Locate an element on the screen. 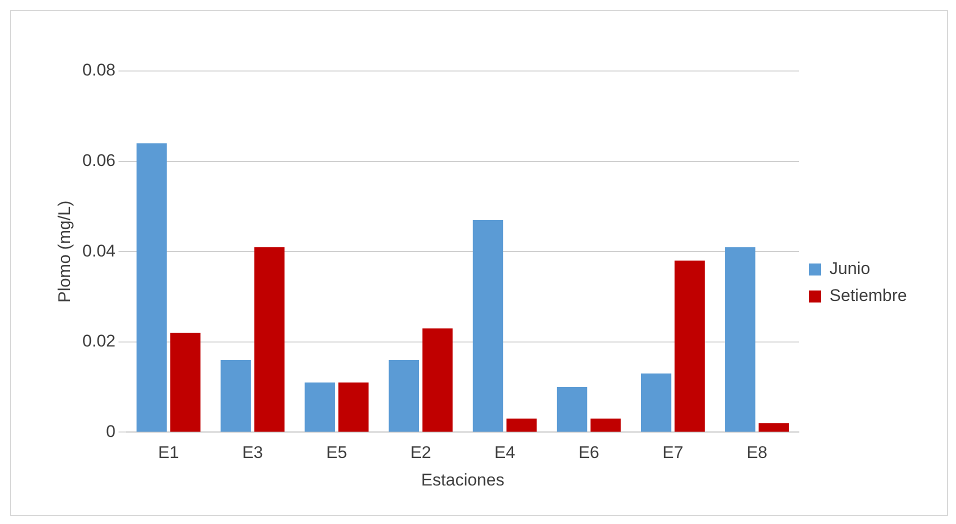  x-axis-title: Estaciones is located at coordinates (462, 480).